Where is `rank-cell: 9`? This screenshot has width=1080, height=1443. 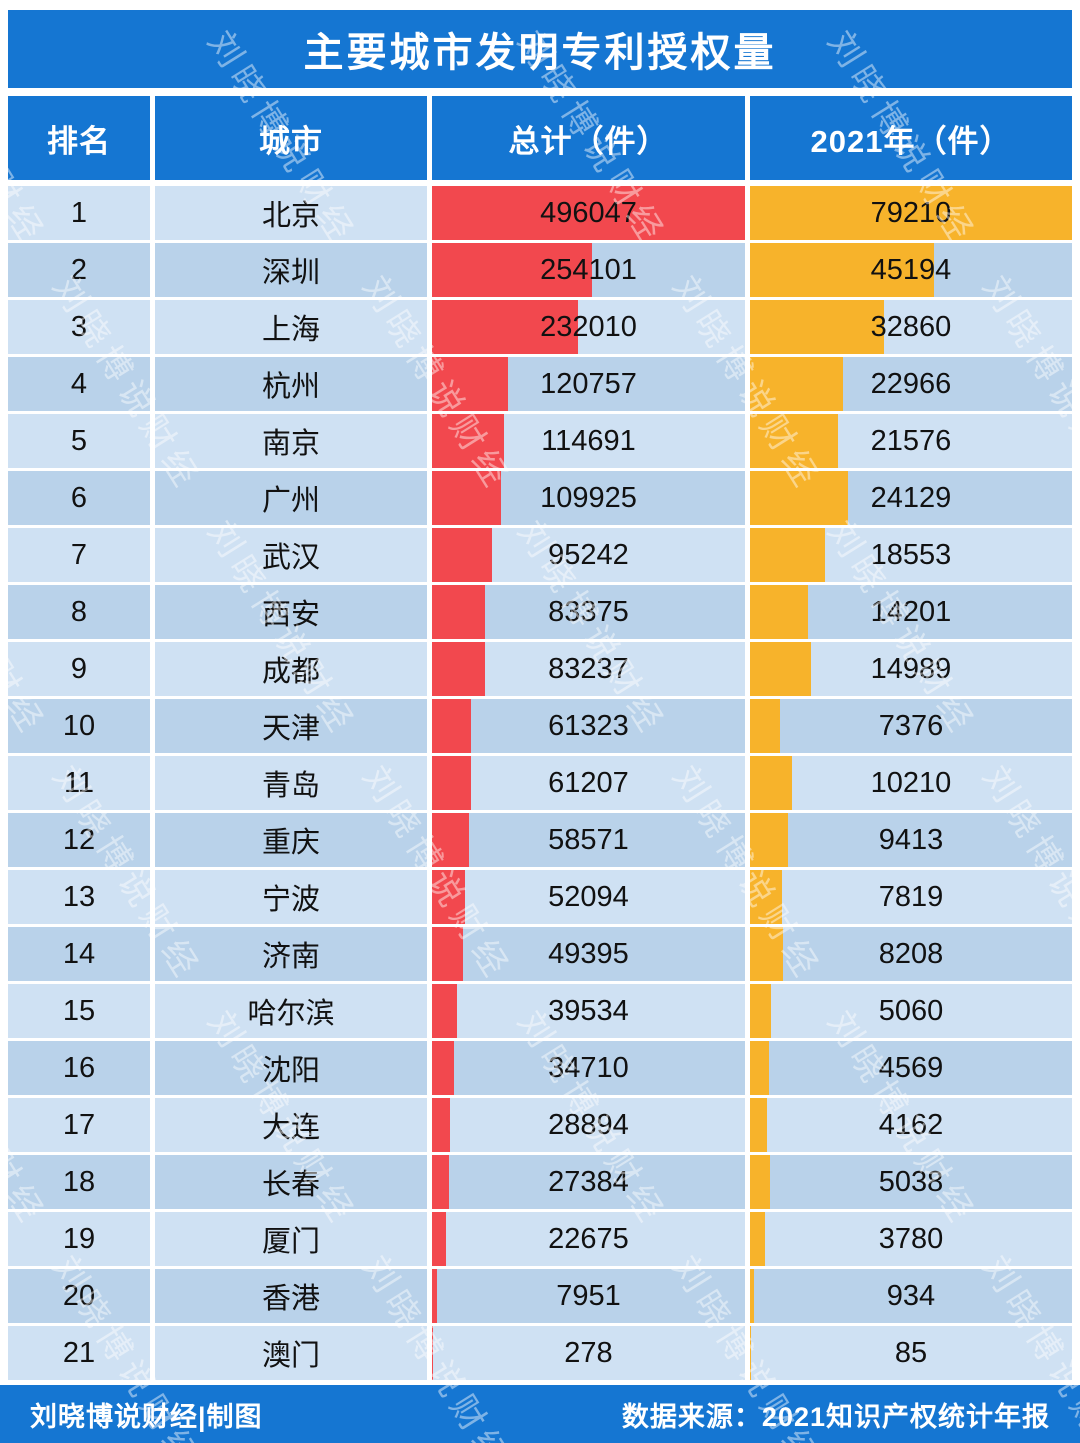 rank-cell: 9 is located at coordinates (79, 669).